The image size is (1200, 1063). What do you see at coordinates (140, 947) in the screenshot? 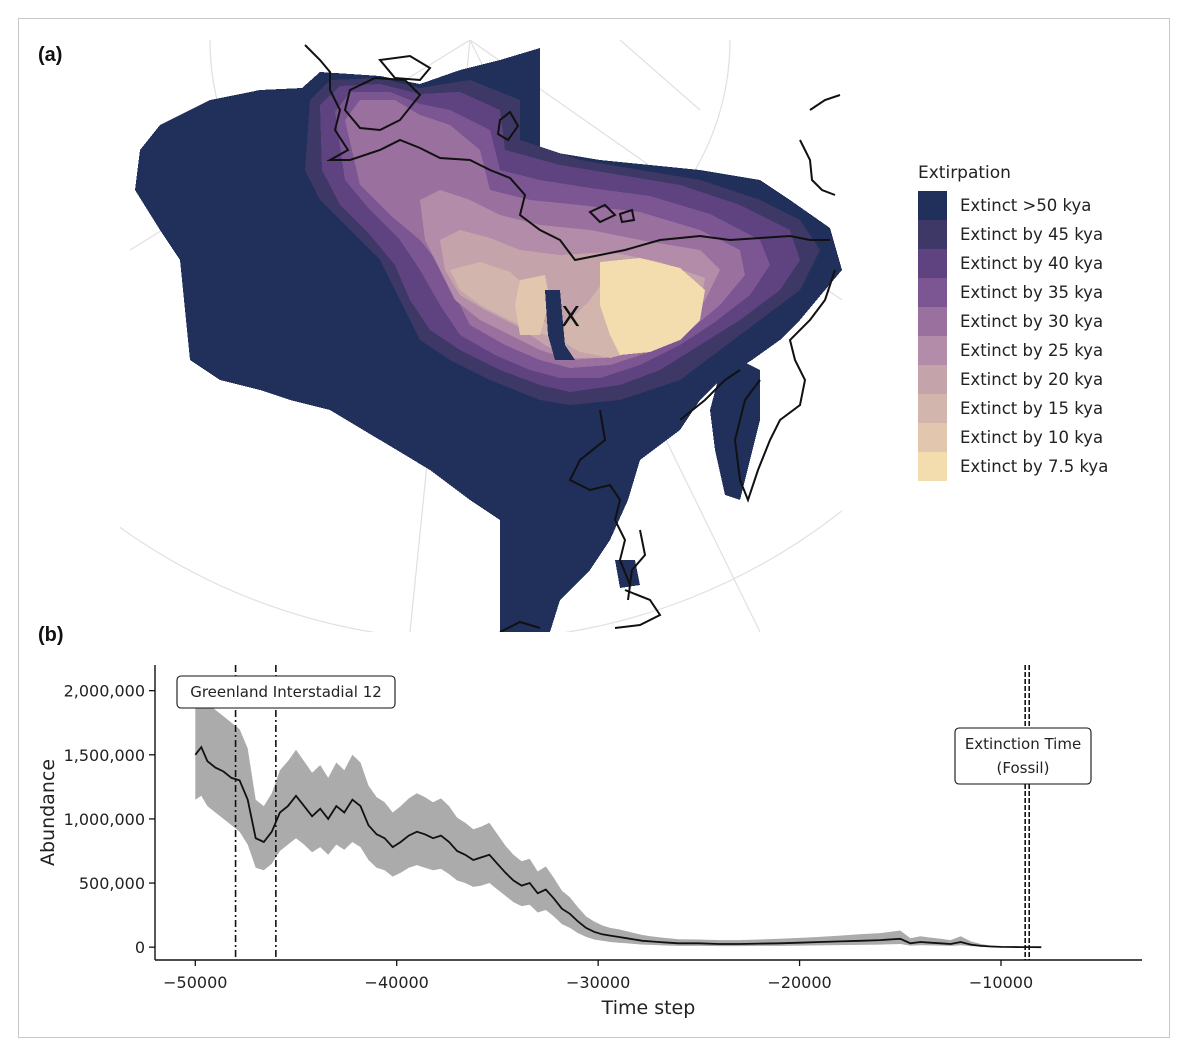
I see `y-tick-label: 0` at bounding box center [140, 947].